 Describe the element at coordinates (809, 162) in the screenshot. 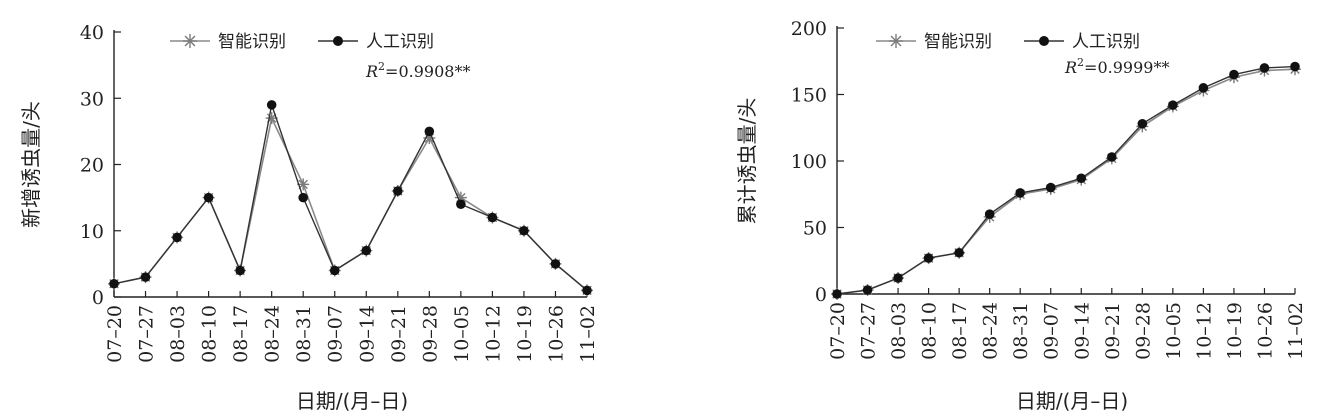

I see `y-tick-label: 100` at that location.